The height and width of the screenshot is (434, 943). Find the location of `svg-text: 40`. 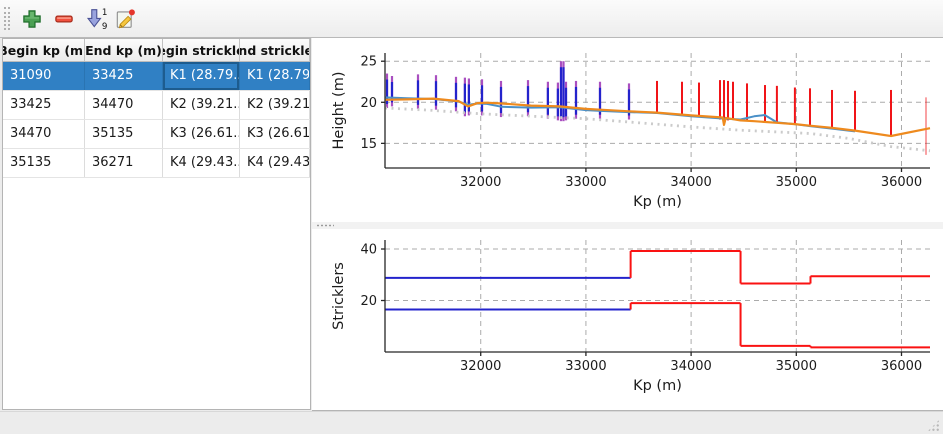

svg-text: 40 is located at coordinates (368, 250).